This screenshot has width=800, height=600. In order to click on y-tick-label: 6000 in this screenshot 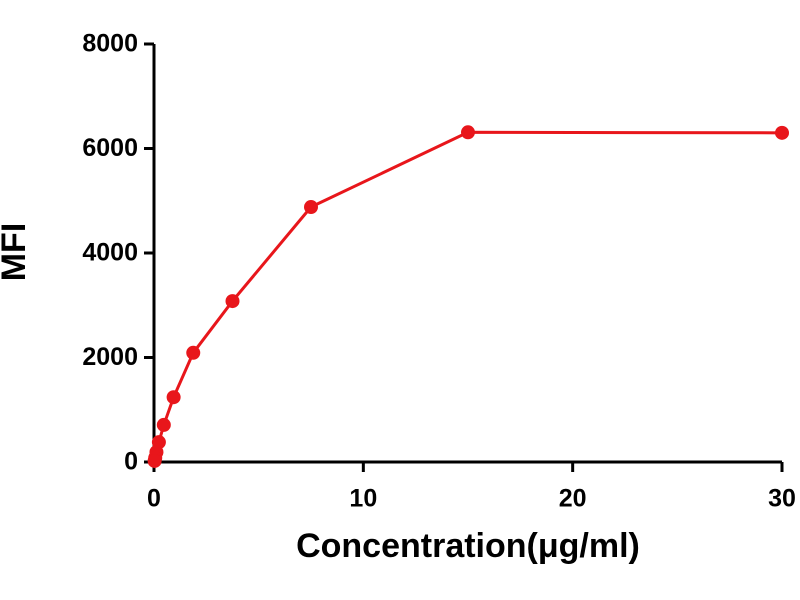, I will do `click(110, 148)`.